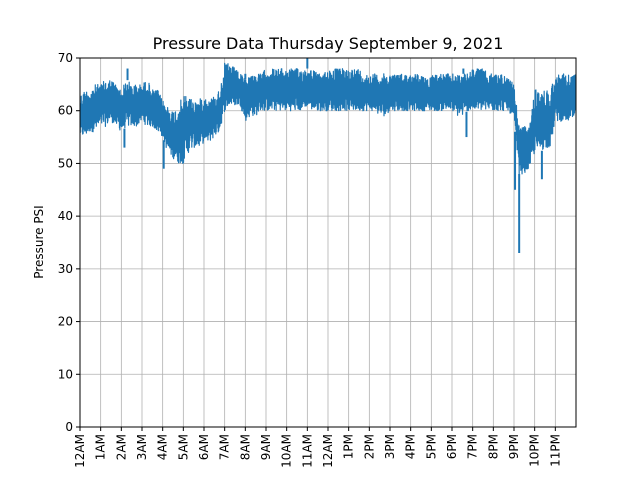 The width and height of the screenshot is (640, 480). Describe the element at coordinates (101, 447) in the screenshot. I see `x-tick-label: 1AM` at that location.